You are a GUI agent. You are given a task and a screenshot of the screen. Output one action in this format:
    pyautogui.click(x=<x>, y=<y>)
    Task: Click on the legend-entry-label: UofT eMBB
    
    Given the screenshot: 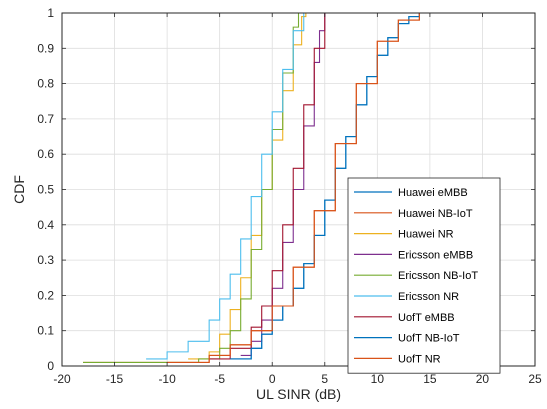 What is the action you would take?
    pyautogui.click(x=426, y=318)
    